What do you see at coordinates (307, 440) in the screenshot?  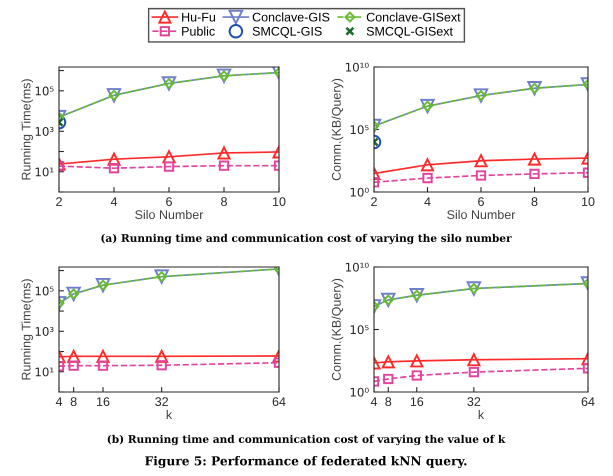 I see `text: (b) Running time and communication cost of varying the value of k` at bounding box center [307, 440].